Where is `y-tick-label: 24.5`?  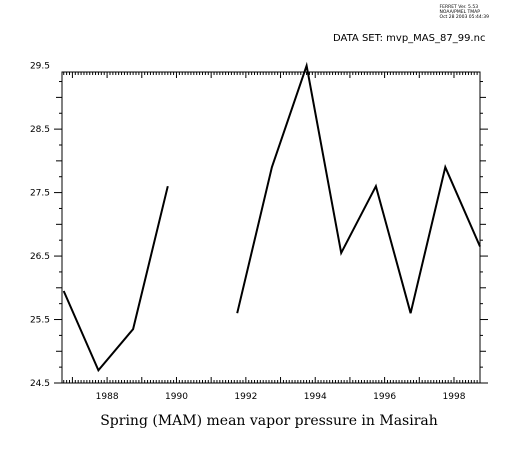 y-tick-label: 24.5 is located at coordinates (40, 384).